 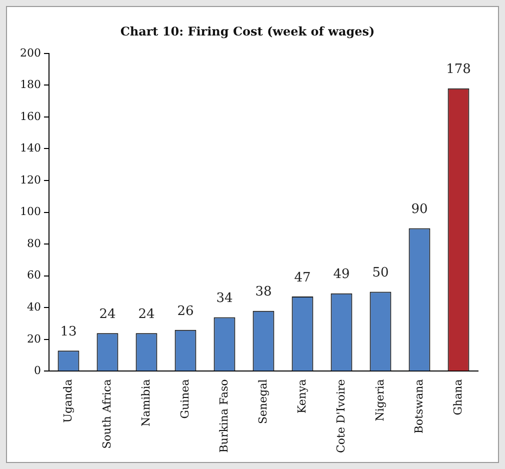 I want to click on y-tick-label: 160, so click(x=30, y=116).